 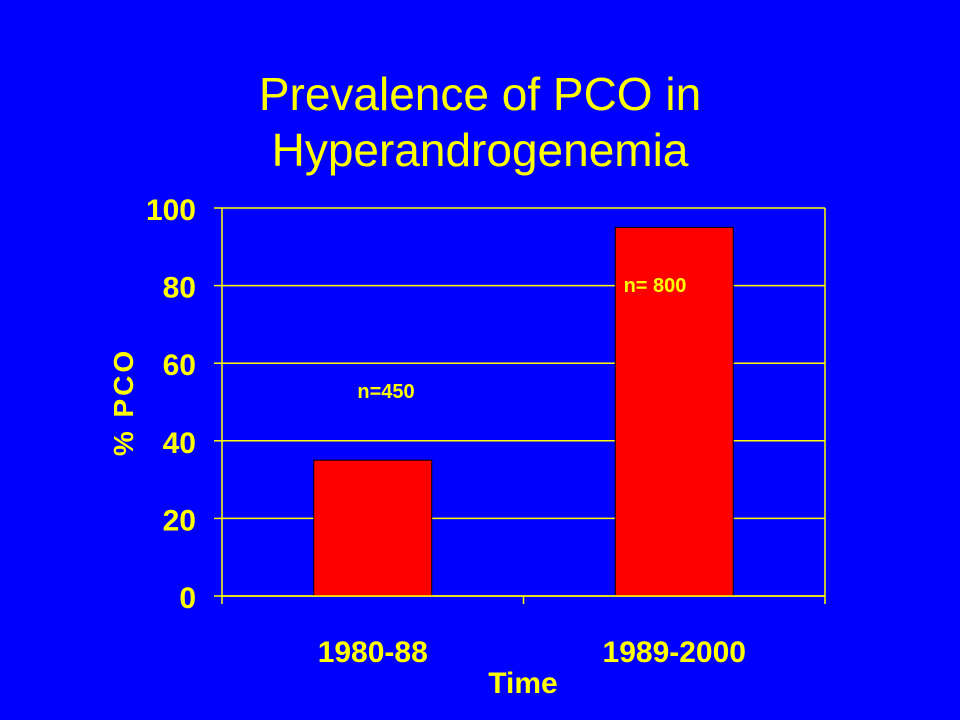 What do you see at coordinates (123, 402) in the screenshot?
I see `y-axis-title: % PCO` at bounding box center [123, 402].